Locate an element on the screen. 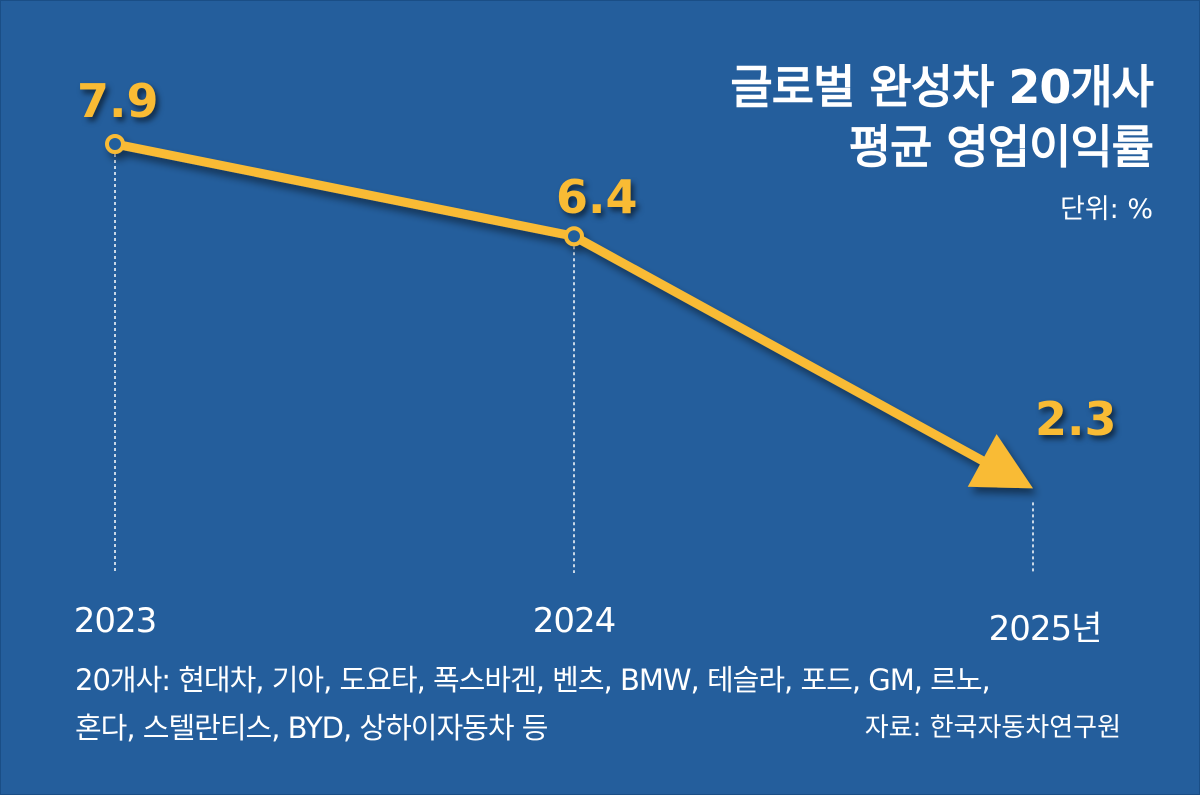  chart-title-line-2: 평균 영업이익률 is located at coordinates (1001, 147).